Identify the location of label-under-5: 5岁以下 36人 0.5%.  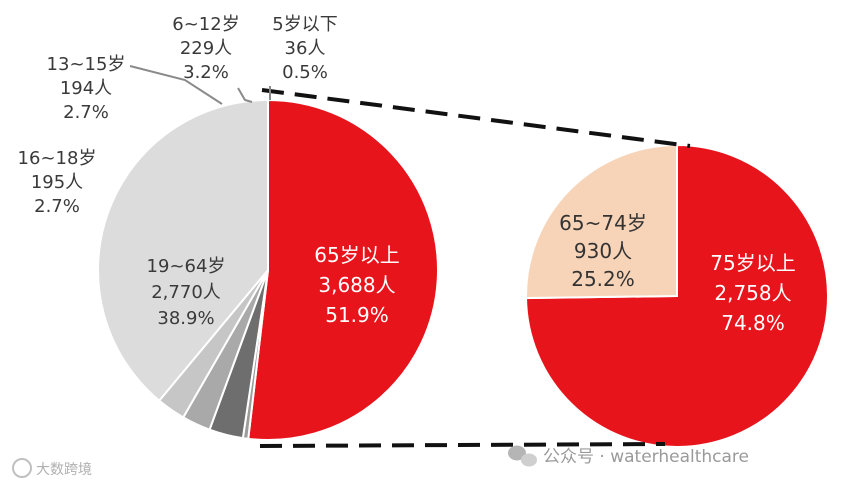
(304, 48).